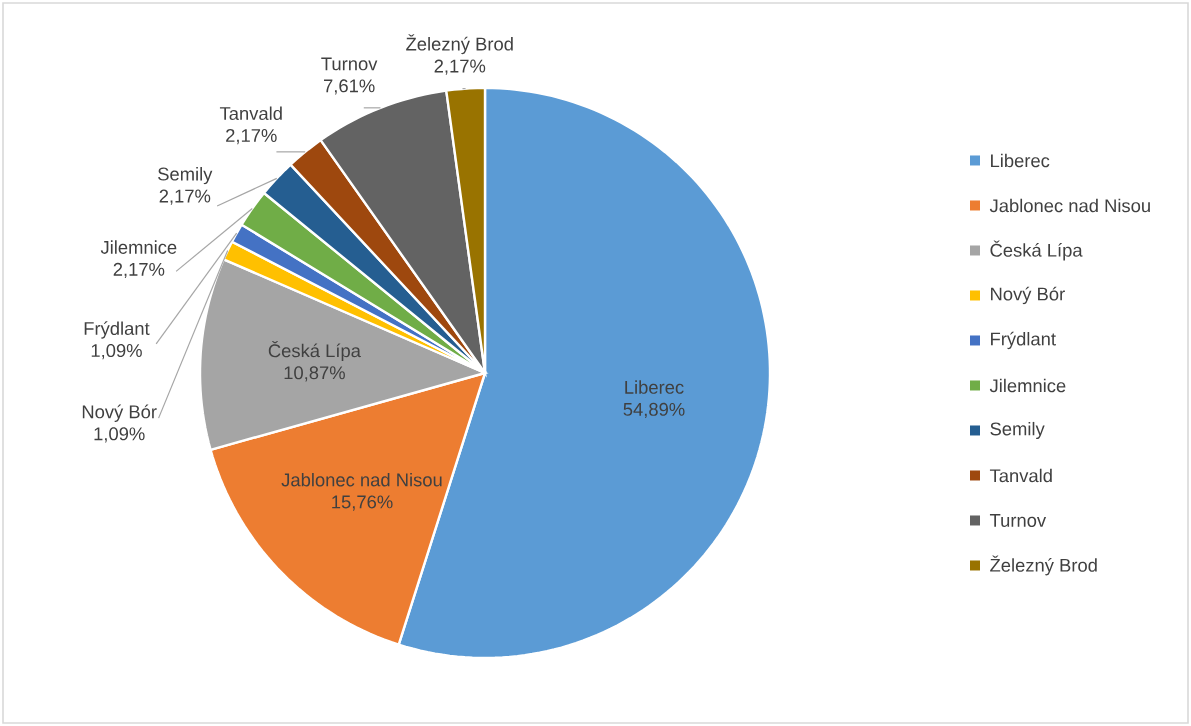  Describe the element at coordinates (250, 113) in the screenshot. I see `slice-label: Tanvald` at that location.